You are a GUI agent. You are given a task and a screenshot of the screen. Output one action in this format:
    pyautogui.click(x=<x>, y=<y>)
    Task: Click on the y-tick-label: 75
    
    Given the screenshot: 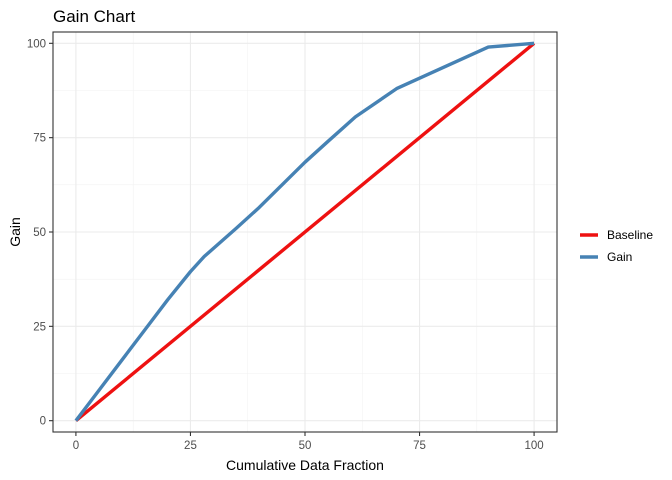 What is the action you would take?
    pyautogui.click(x=39, y=139)
    